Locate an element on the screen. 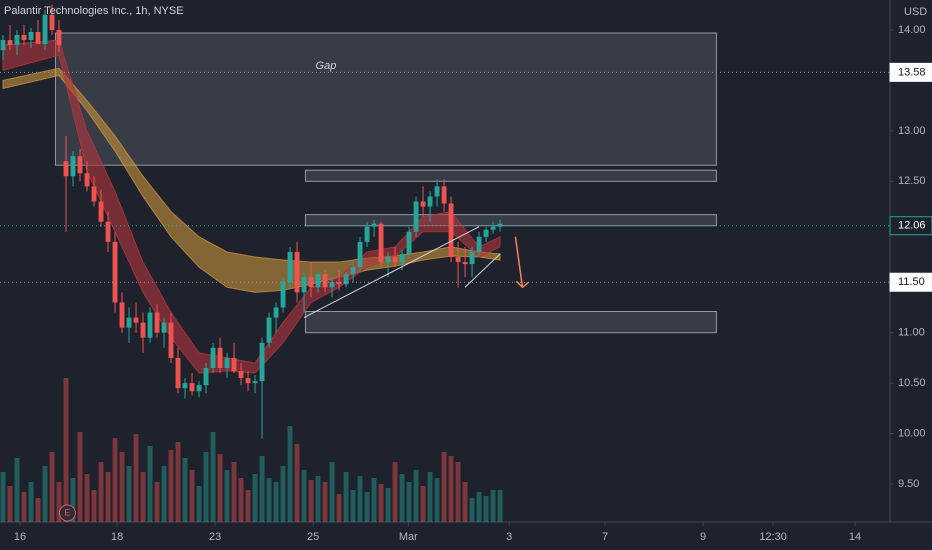  y-tick-label: 10.50 is located at coordinates (912, 383).